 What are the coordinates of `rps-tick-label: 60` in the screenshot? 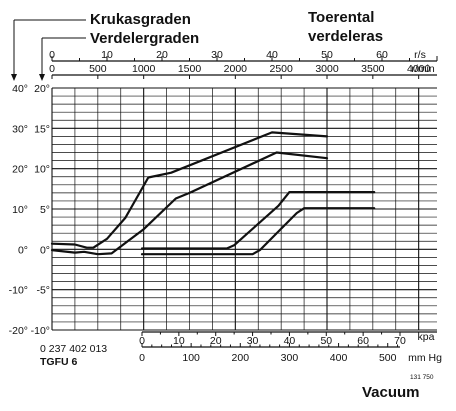 It's located at (382, 55).